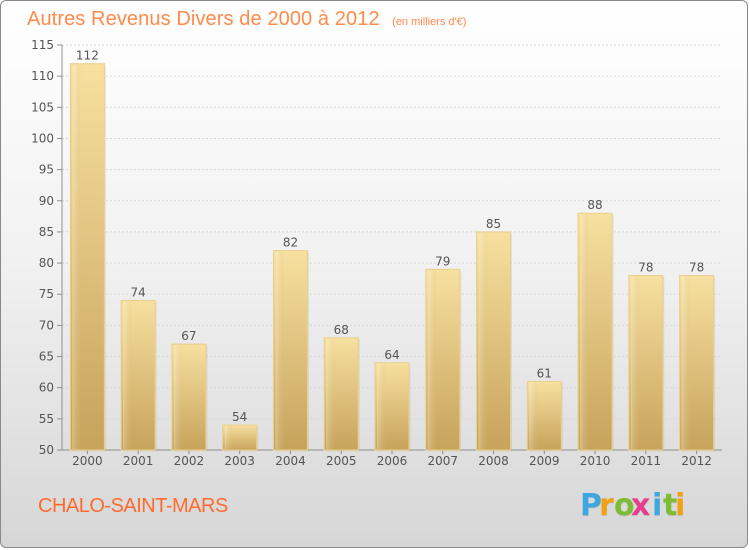 The image size is (750, 550). What do you see at coordinates (657, 505) in the screenshot?
I see `brand-letter-5: i` at bounding box center [657, 505].